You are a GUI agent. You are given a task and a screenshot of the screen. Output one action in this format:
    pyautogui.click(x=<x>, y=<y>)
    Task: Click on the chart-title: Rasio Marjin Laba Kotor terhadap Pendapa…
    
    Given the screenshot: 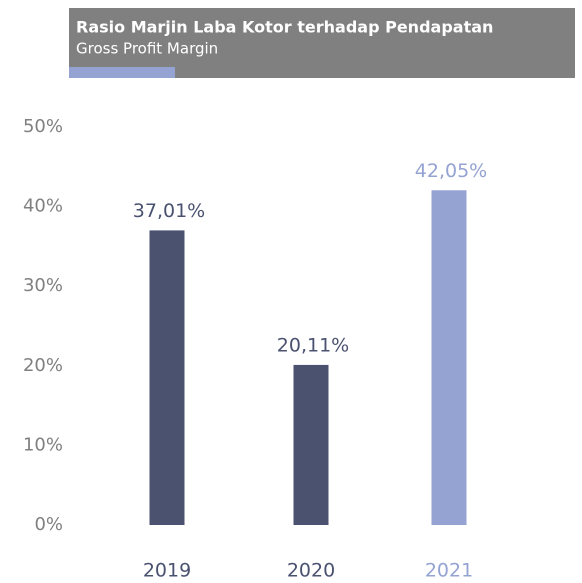 What is the action you would take?
    pyautogui.click(x=284, y=27)
    